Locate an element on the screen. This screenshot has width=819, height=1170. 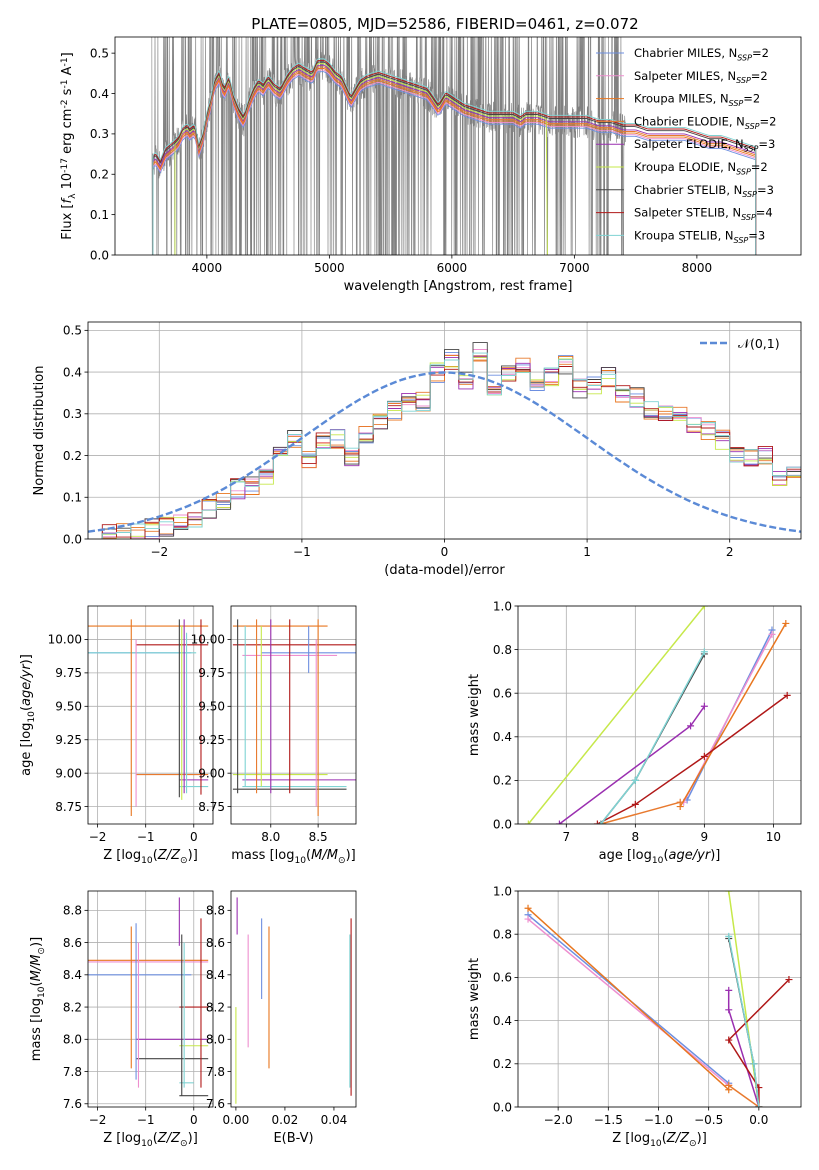
y-tick-label: 8.8 is located at coordinates (72, 911).